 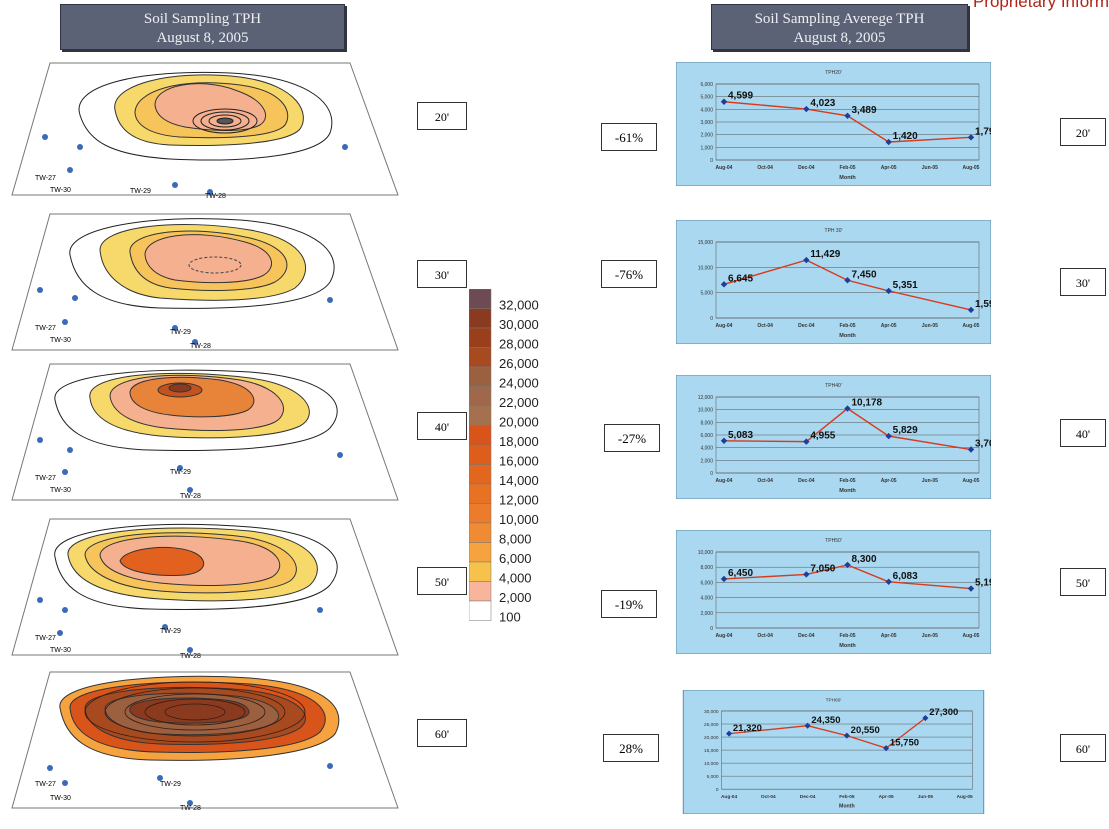 I want to click on x-tick-label: Apr-05, so click(x=889, y=168).